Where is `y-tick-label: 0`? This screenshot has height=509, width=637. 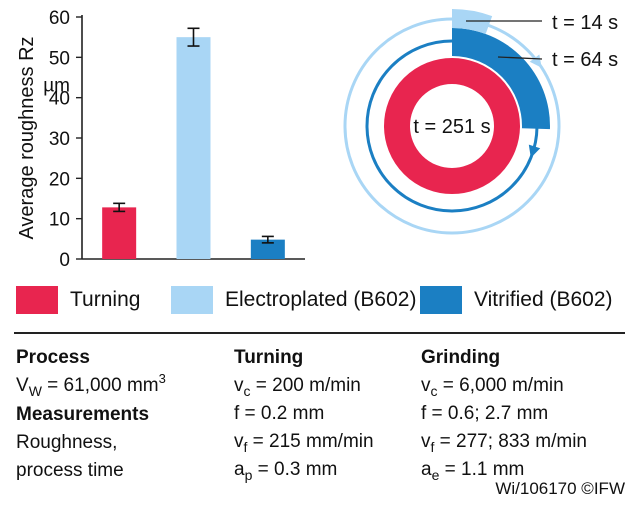 y-tick-label: 0 is located at coordinates (64, 260).